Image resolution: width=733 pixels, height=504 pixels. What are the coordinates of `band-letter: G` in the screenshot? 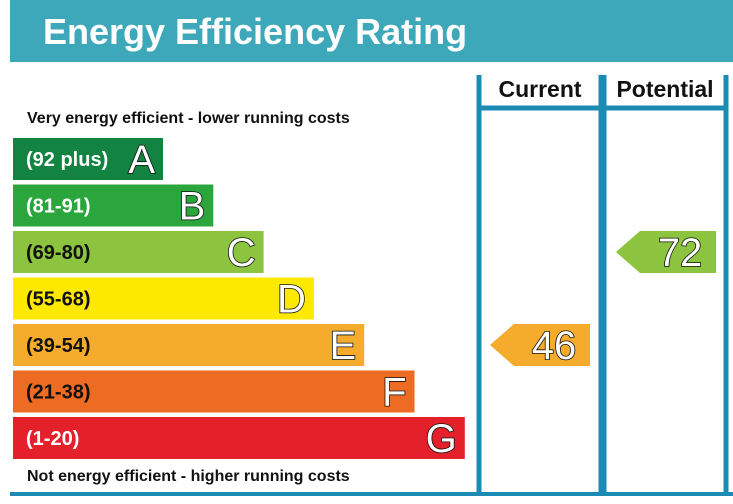 It's located at (441, 439).